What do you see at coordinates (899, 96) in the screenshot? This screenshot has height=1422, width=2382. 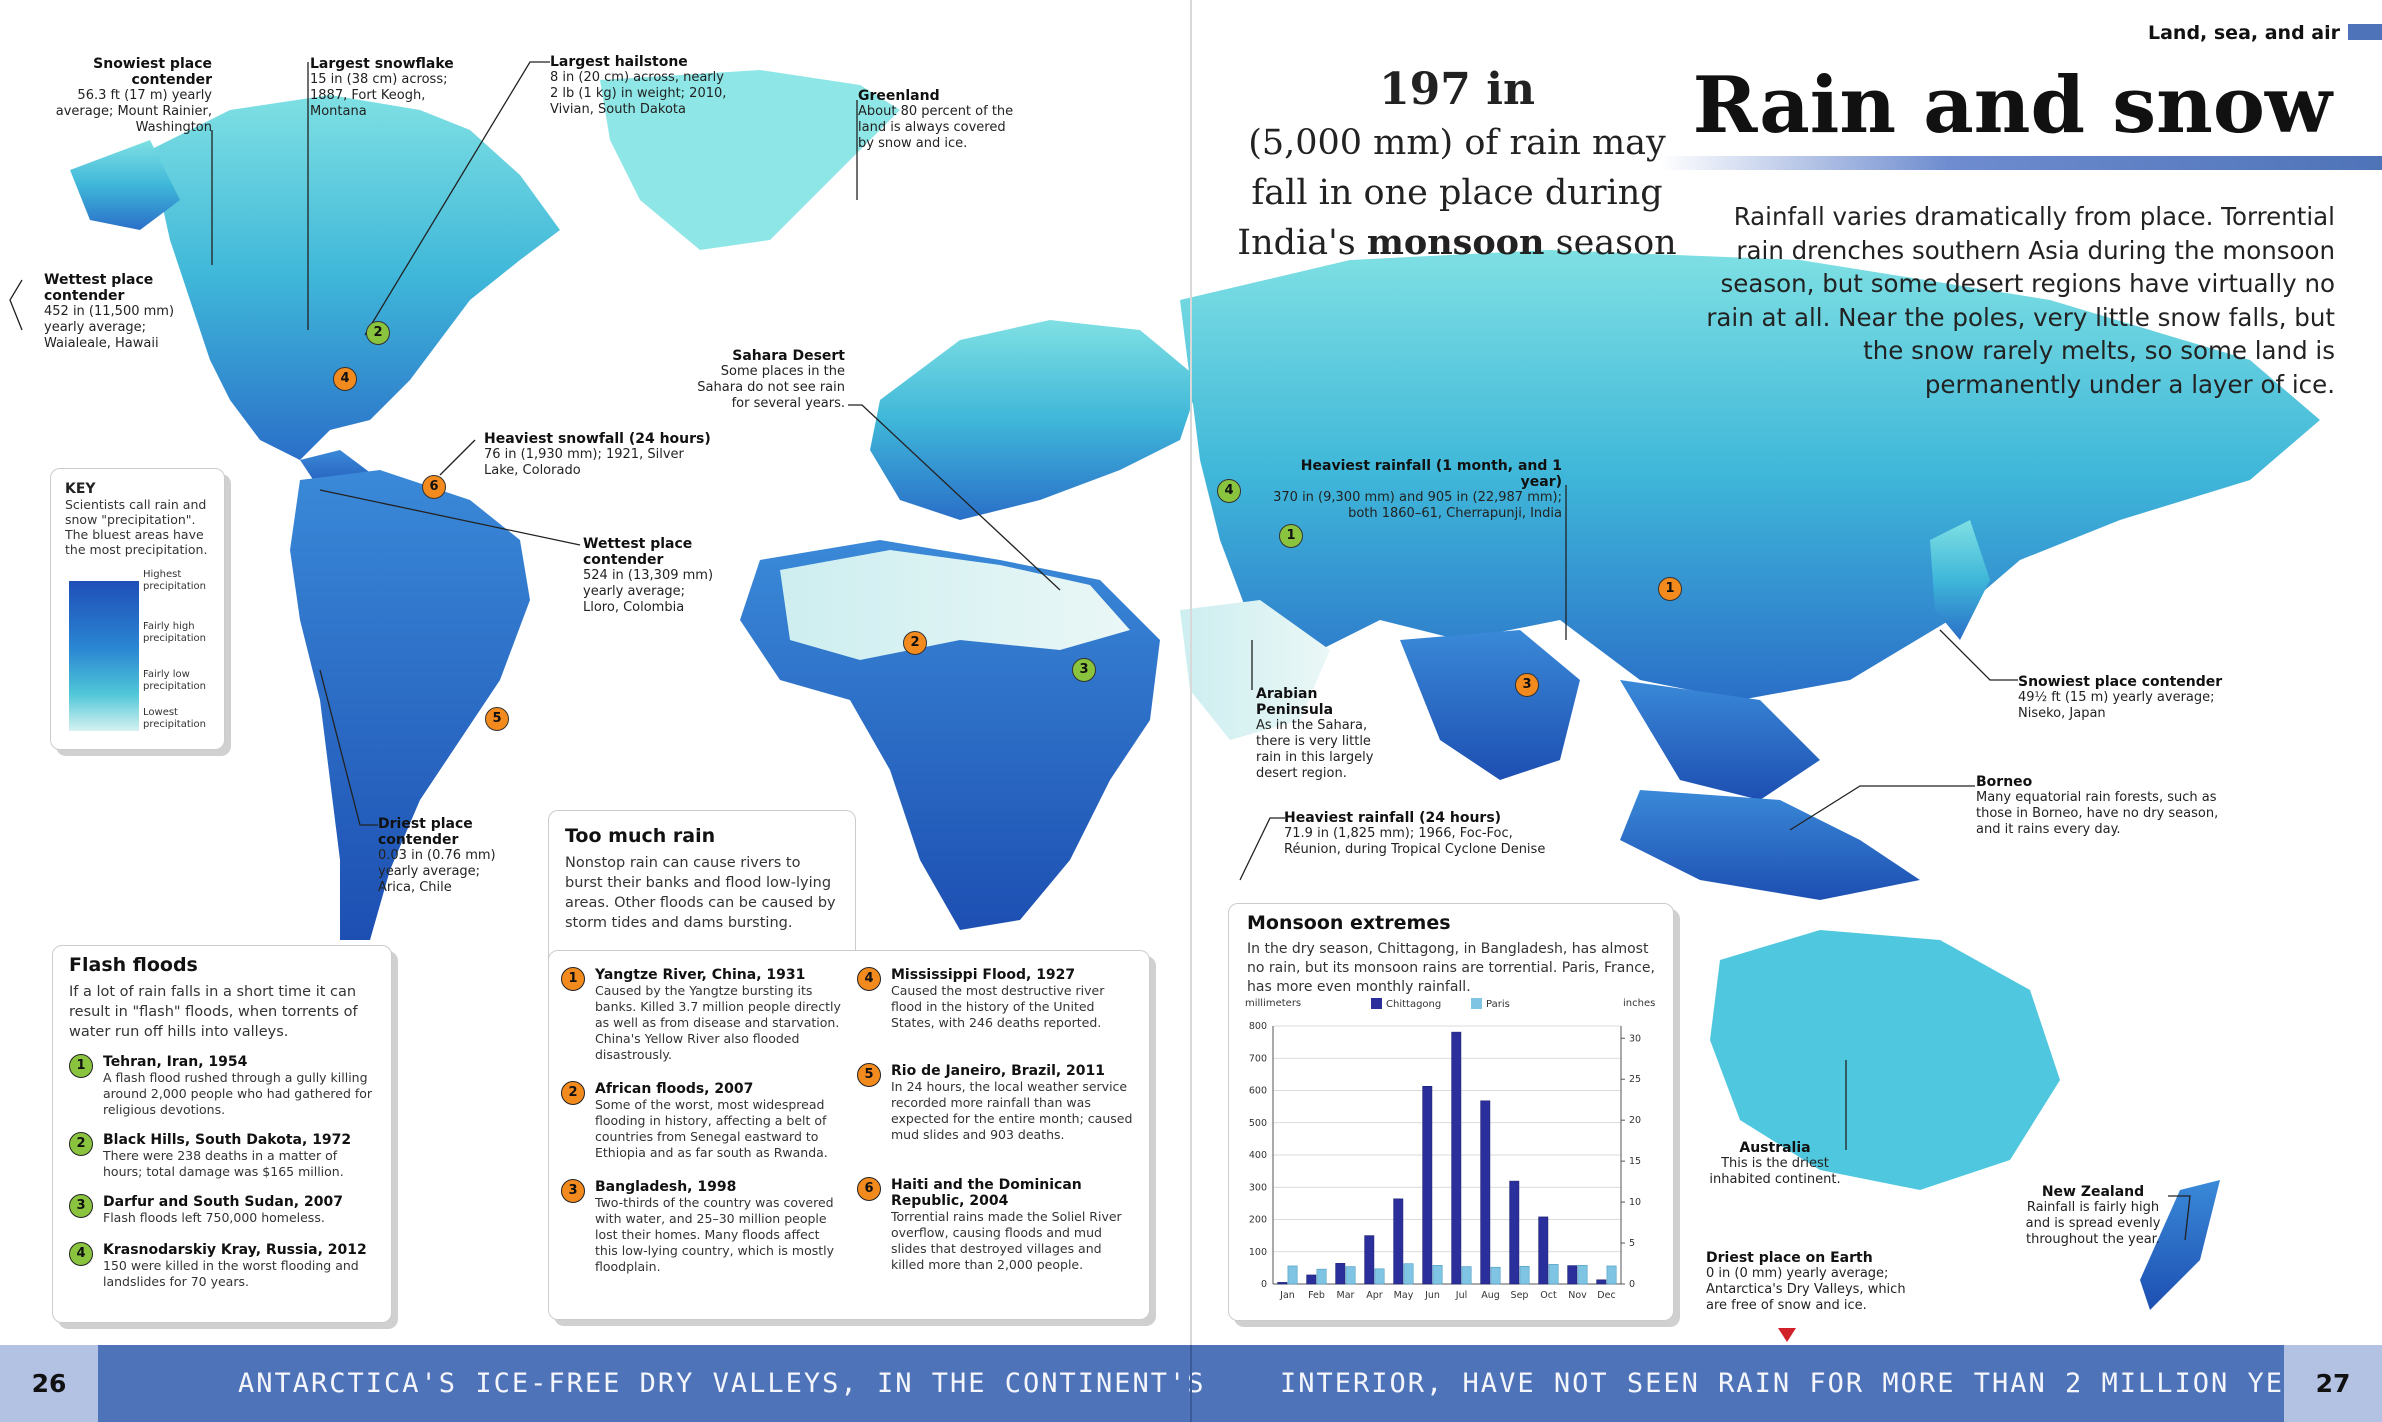 I see `label-title: Greenland` at bounding box center [899, 96].